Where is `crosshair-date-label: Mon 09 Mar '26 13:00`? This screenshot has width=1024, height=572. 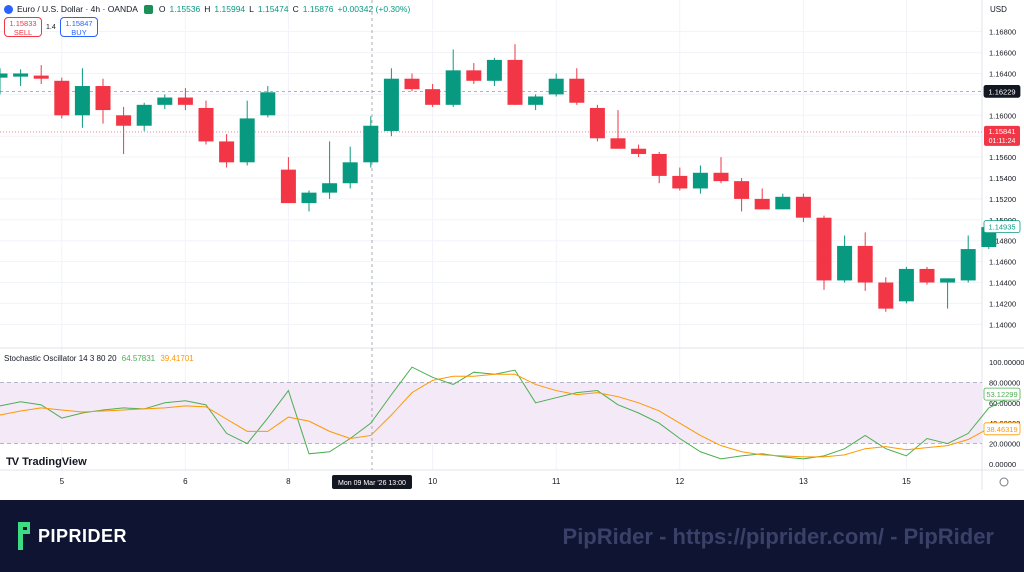 crosshair-date-label: Mon 09 Mar '26 13:00 is located at coordinates (372, 483).